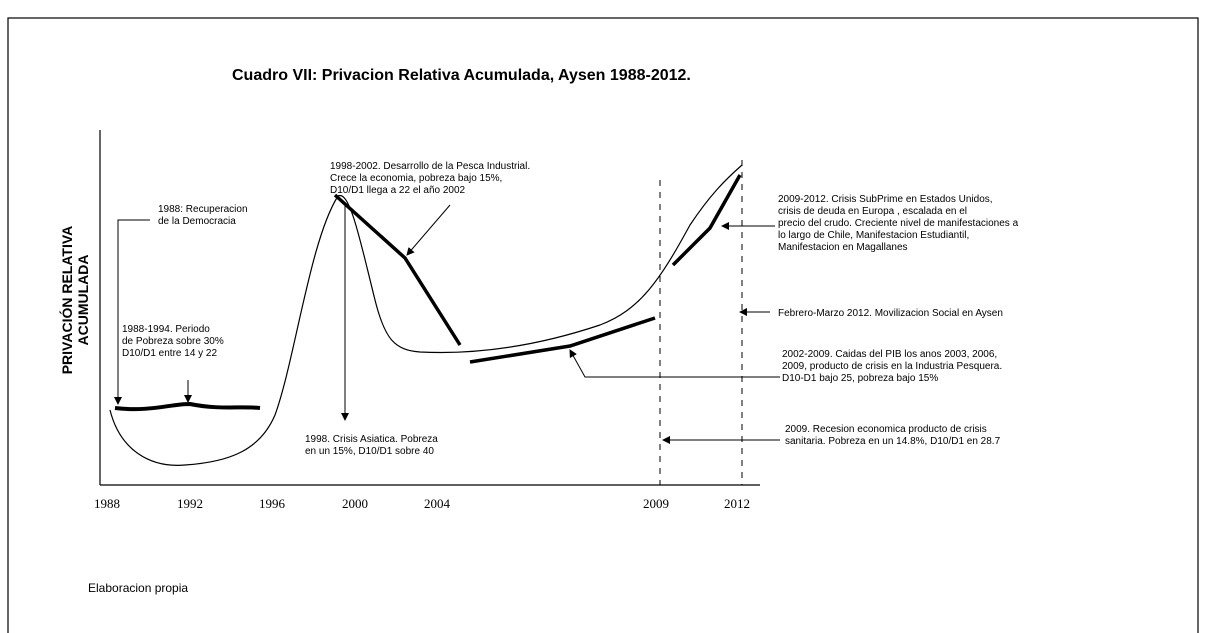 The width and height of the screenshot is (1206, 633). Describe the element at coordinates (197, 221) in the screenshot. I see `annotation: de la Democracia` at that location.